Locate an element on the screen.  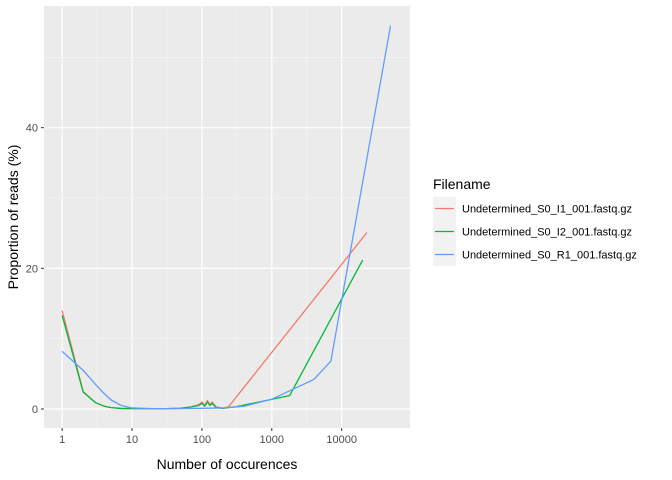
x-tick-label: 10 is located at coordinates (132, 440).